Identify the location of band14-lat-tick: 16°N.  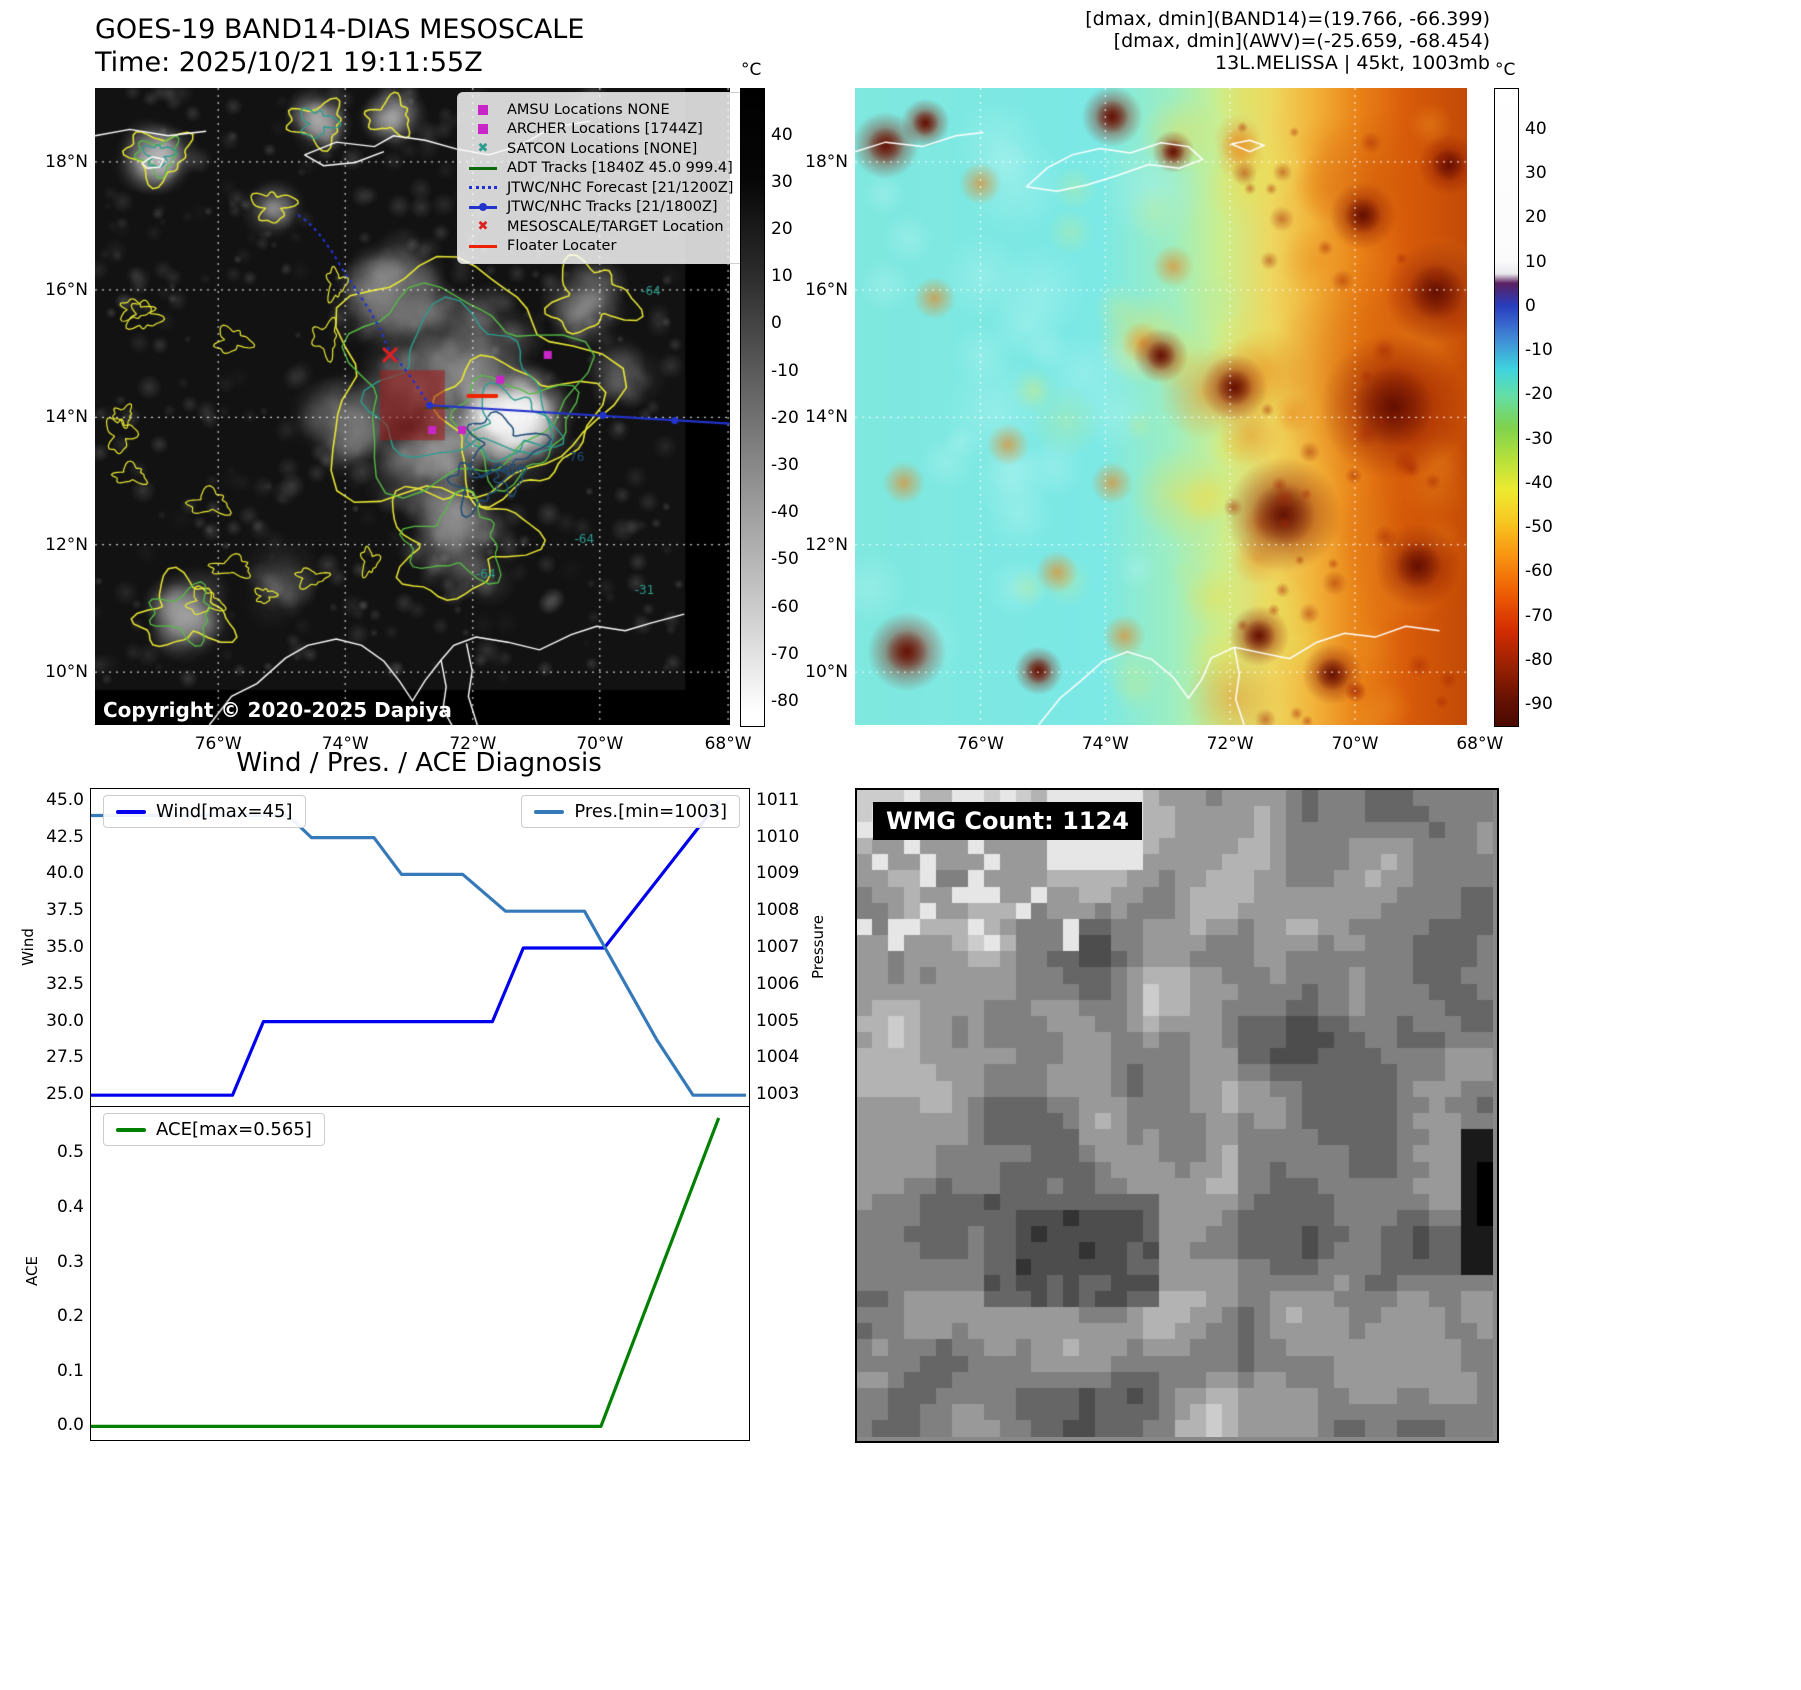
(66, 289).